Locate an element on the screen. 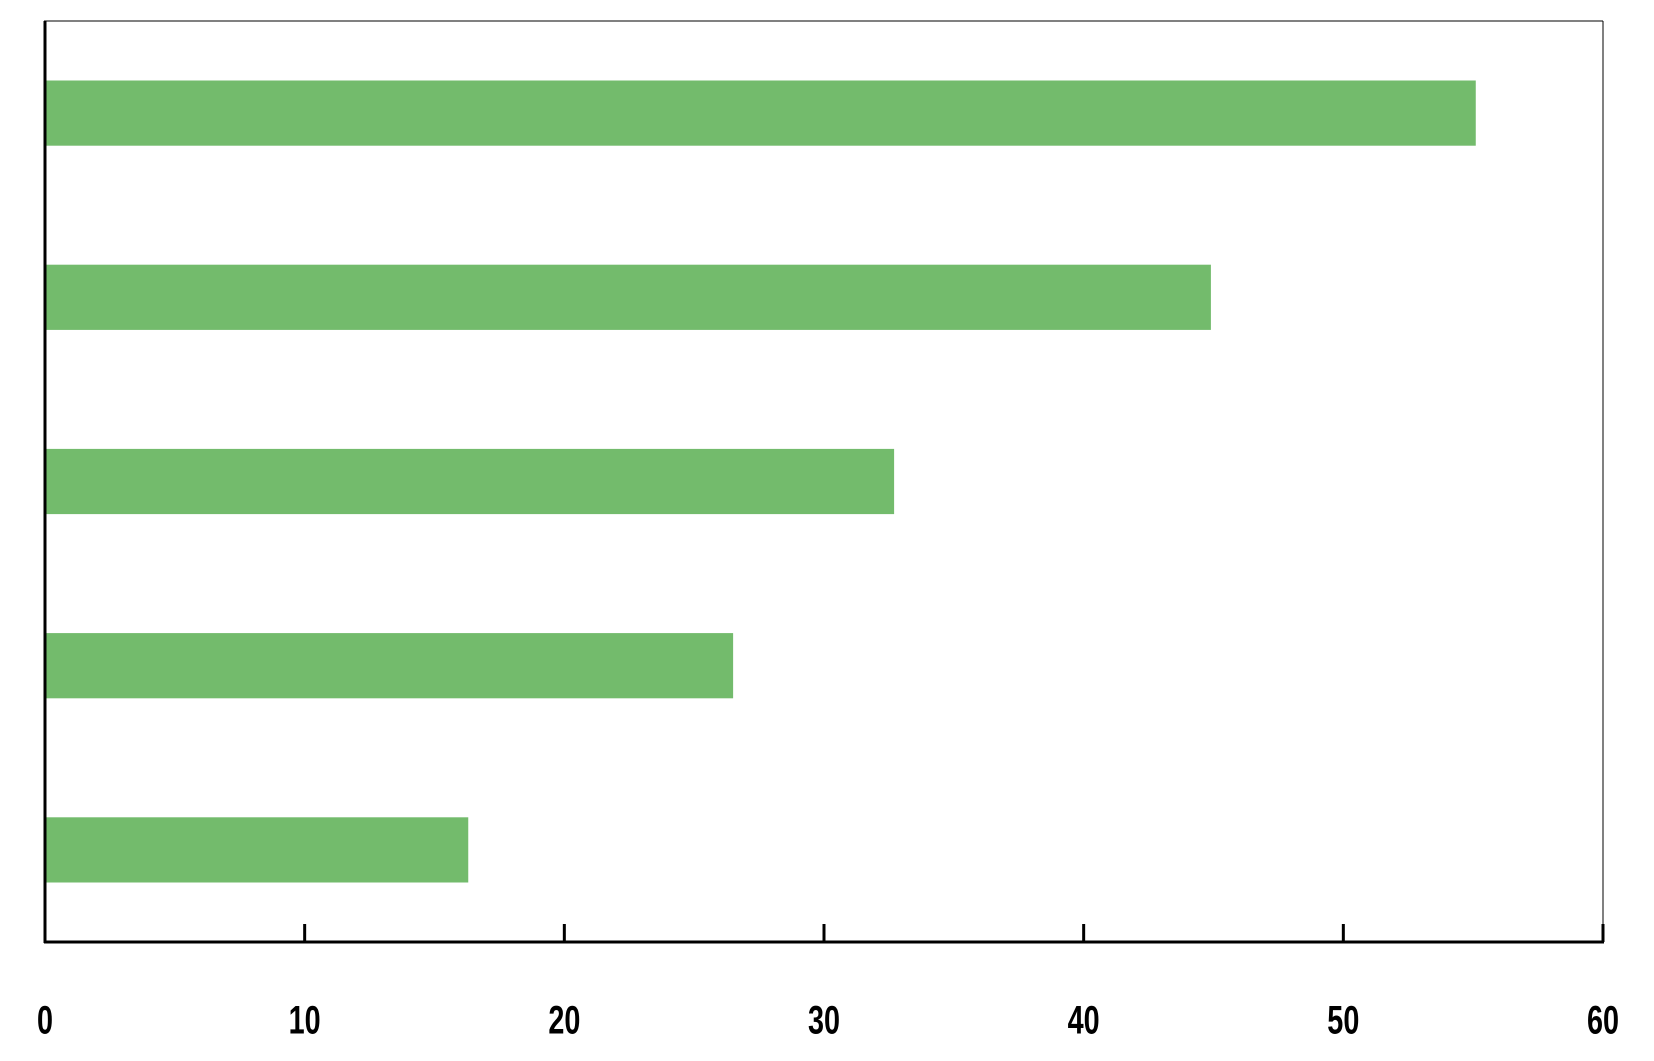 This screenshot has width=1654, height=1061. x-tick-label: 20 is located at coordinates (564, 1020).